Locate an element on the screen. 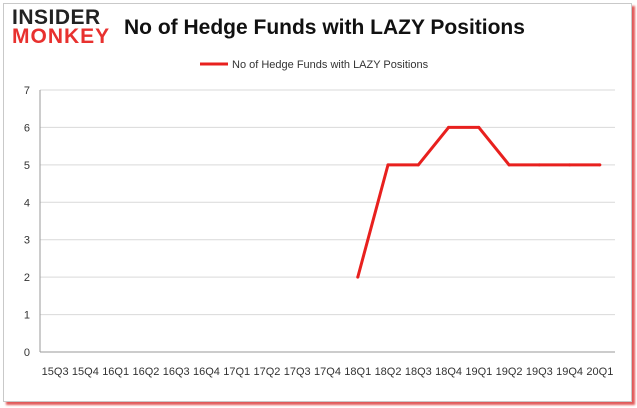 The width and height of the screenshot is (637, 408). y-tick-label: 2 is located at coordinates (27, 278).